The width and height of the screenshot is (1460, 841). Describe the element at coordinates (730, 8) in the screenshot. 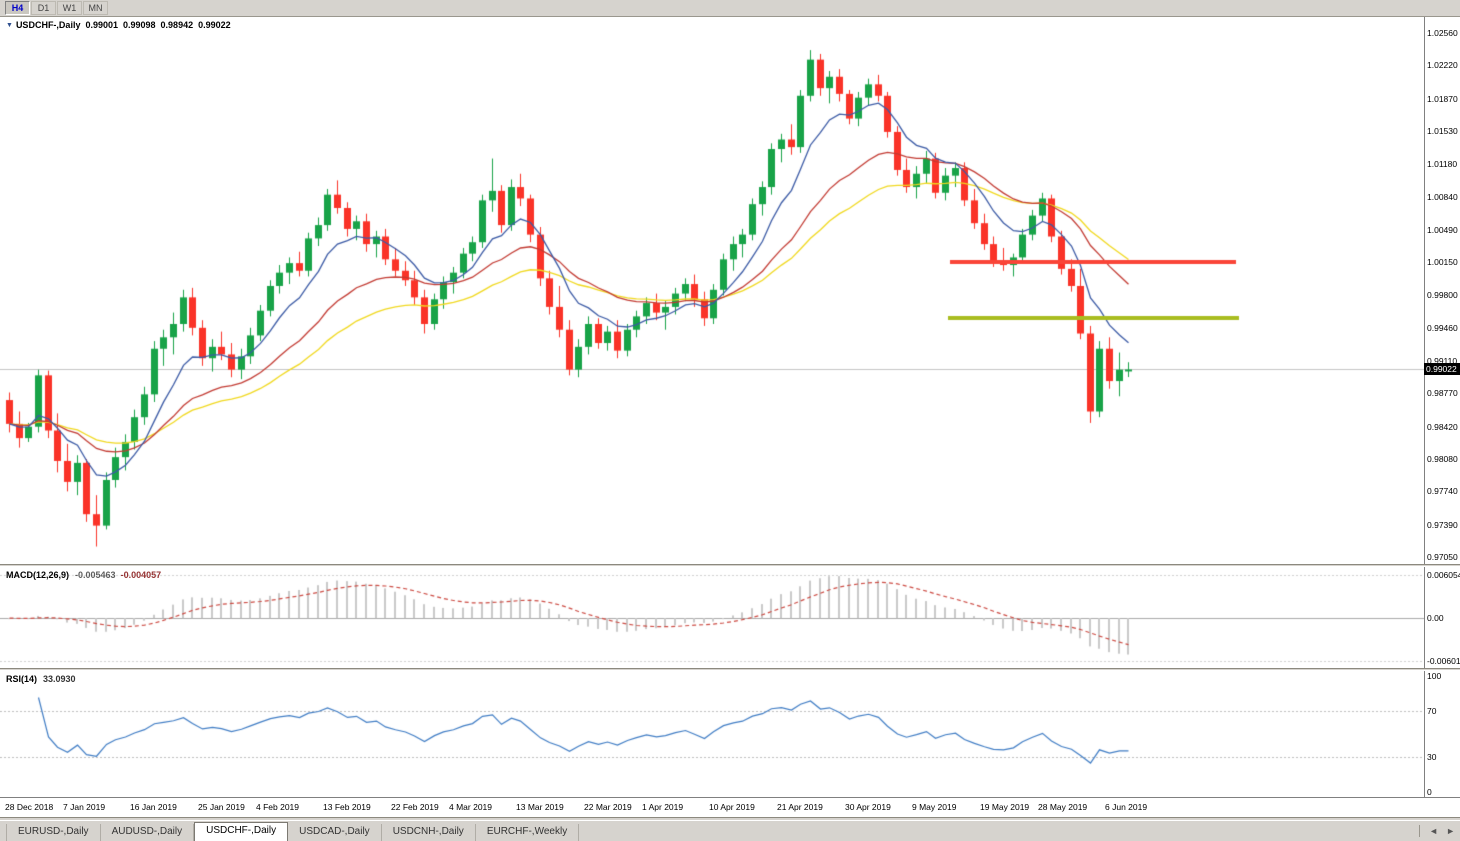

I see `timeframe-toolbar: H4 D1 W1 MN` at that location.